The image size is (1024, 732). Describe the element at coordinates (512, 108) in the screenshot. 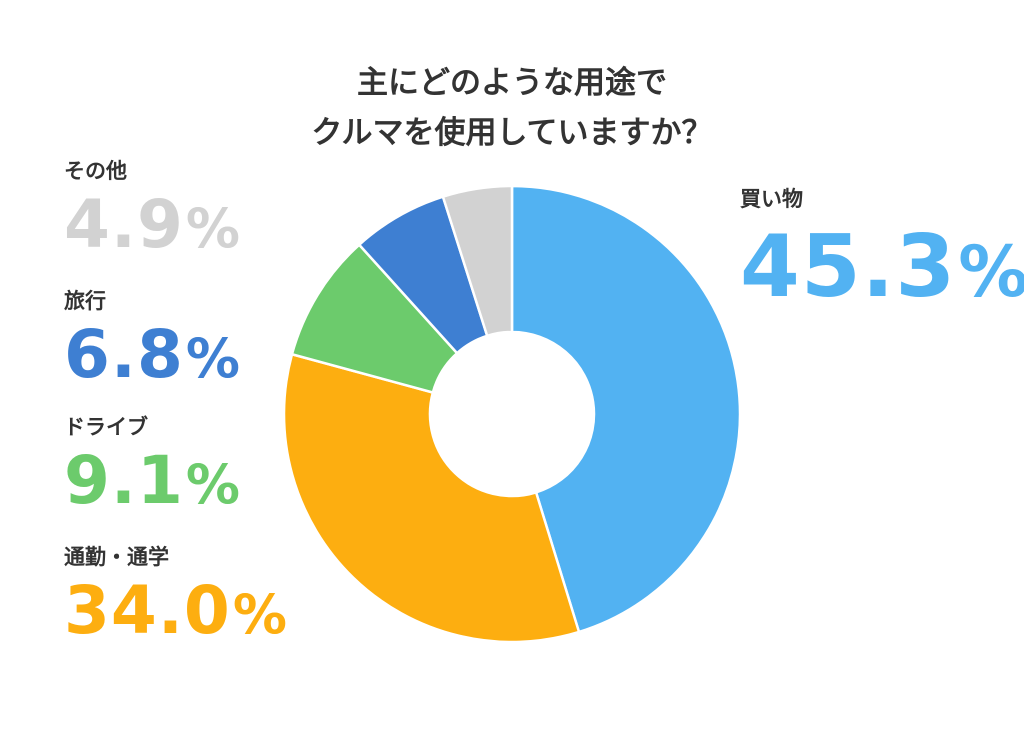

I see `chart-title: 主にどのような用途で クルマを使用していますか？` at that location.